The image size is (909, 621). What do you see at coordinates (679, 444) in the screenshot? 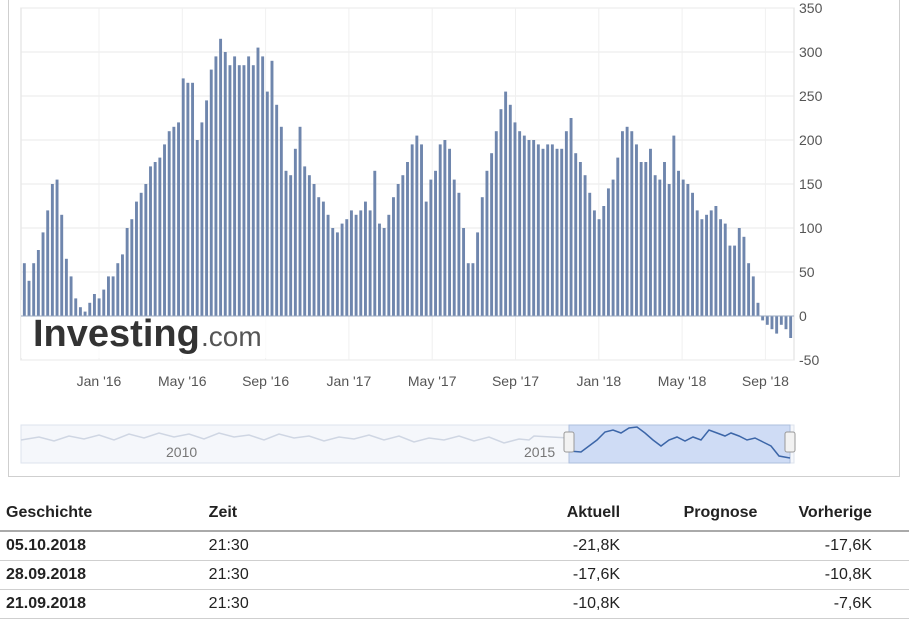
I see `navigator-selection` at bounding box center [679, 444].